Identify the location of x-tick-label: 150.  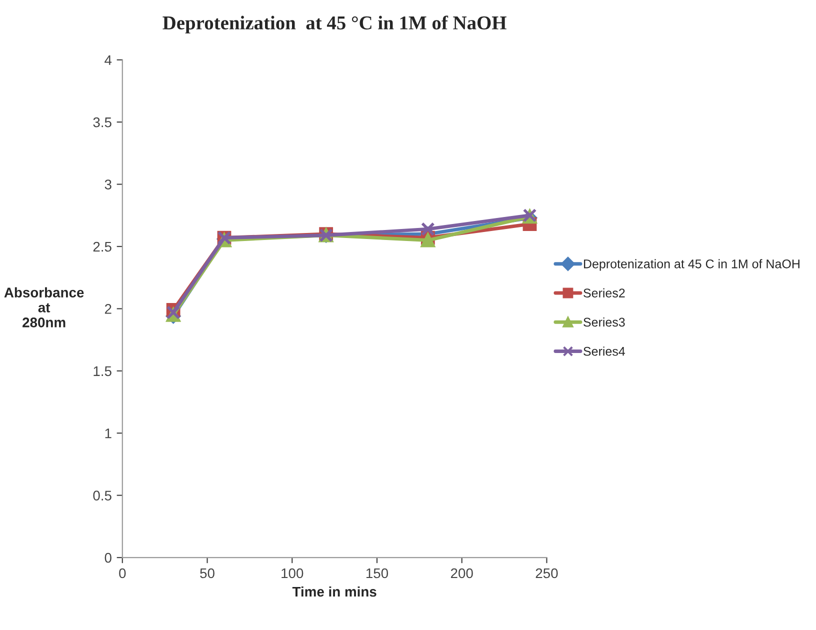
(377, 573).